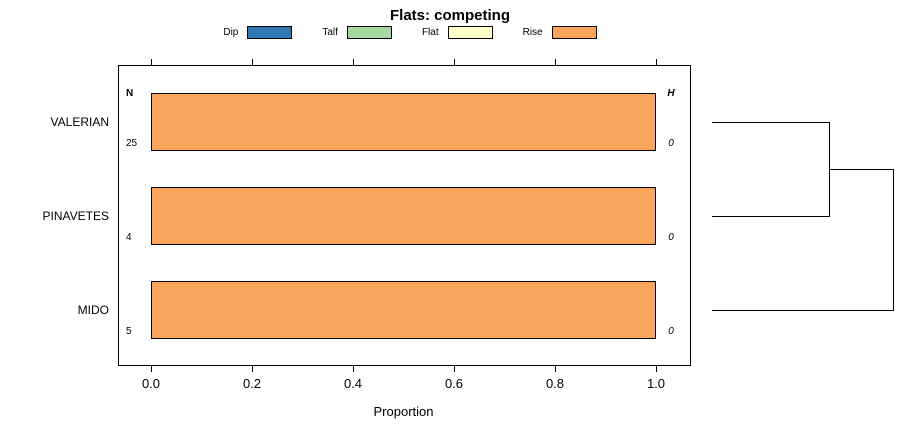  Describe the element at coordinates (410, 32) in the screenshot. I see `legend: Dip Talf Flat Rise` at that location.